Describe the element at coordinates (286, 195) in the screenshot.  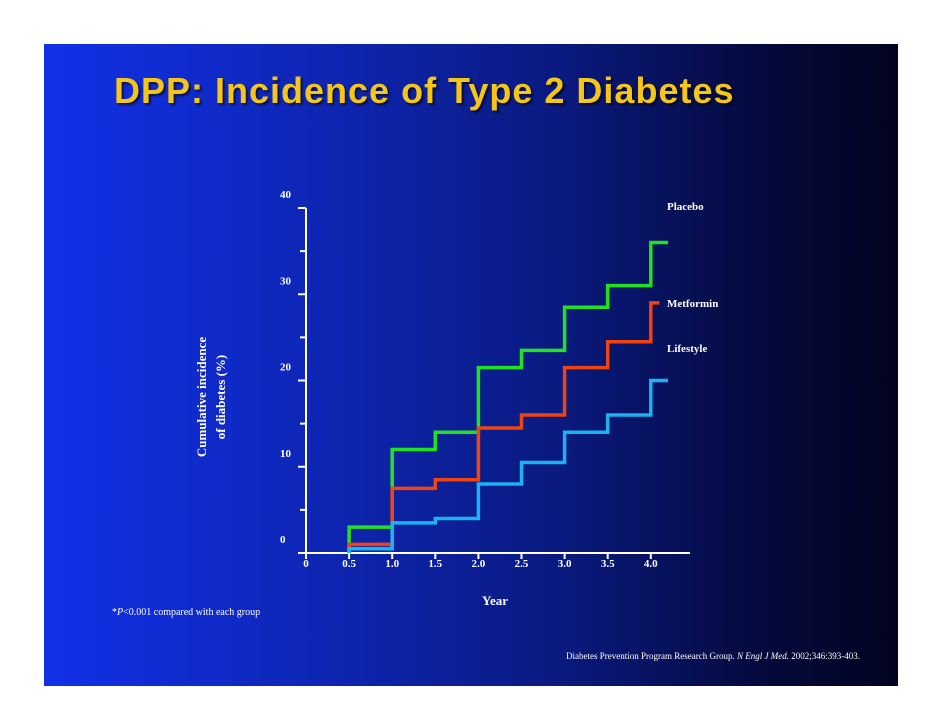
I see `y-tick-label-40: 40` at that location.